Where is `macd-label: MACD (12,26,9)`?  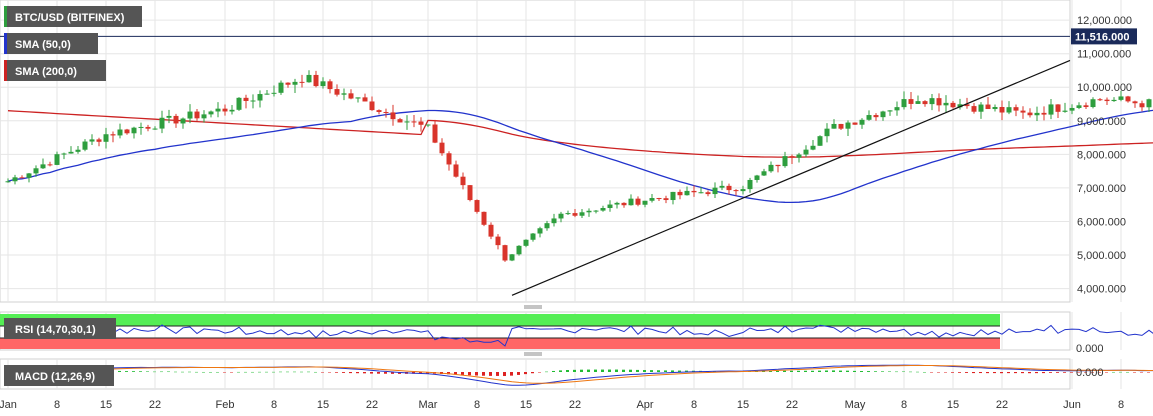 macd-label: MACD (12,26,9) is located at coordinates (59, 375).